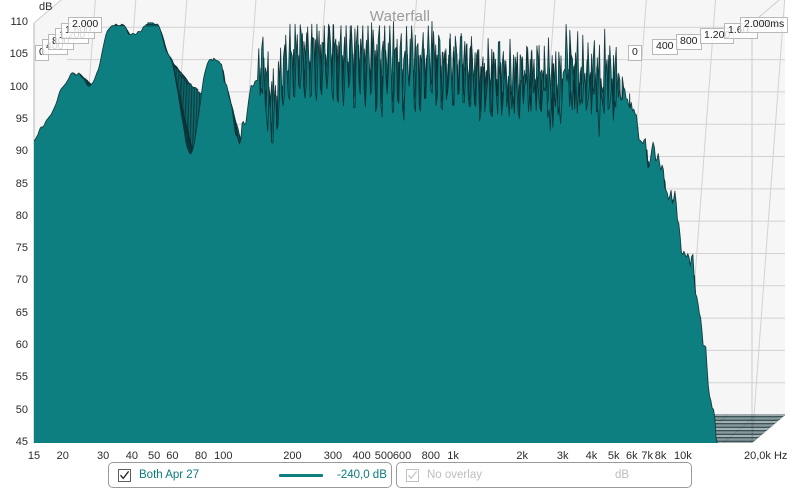  I want to click on x-axis-tick: 40, so click(131, 456).